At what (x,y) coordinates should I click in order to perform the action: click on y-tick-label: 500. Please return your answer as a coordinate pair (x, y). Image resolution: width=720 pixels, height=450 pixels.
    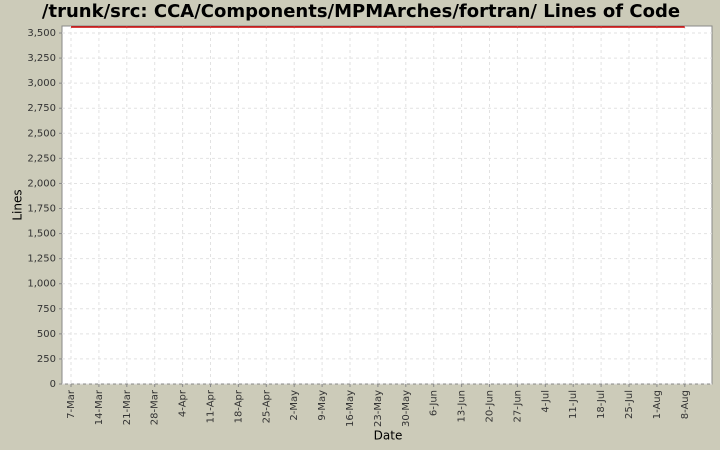
    Looking at the image, I should click on (46, 334).